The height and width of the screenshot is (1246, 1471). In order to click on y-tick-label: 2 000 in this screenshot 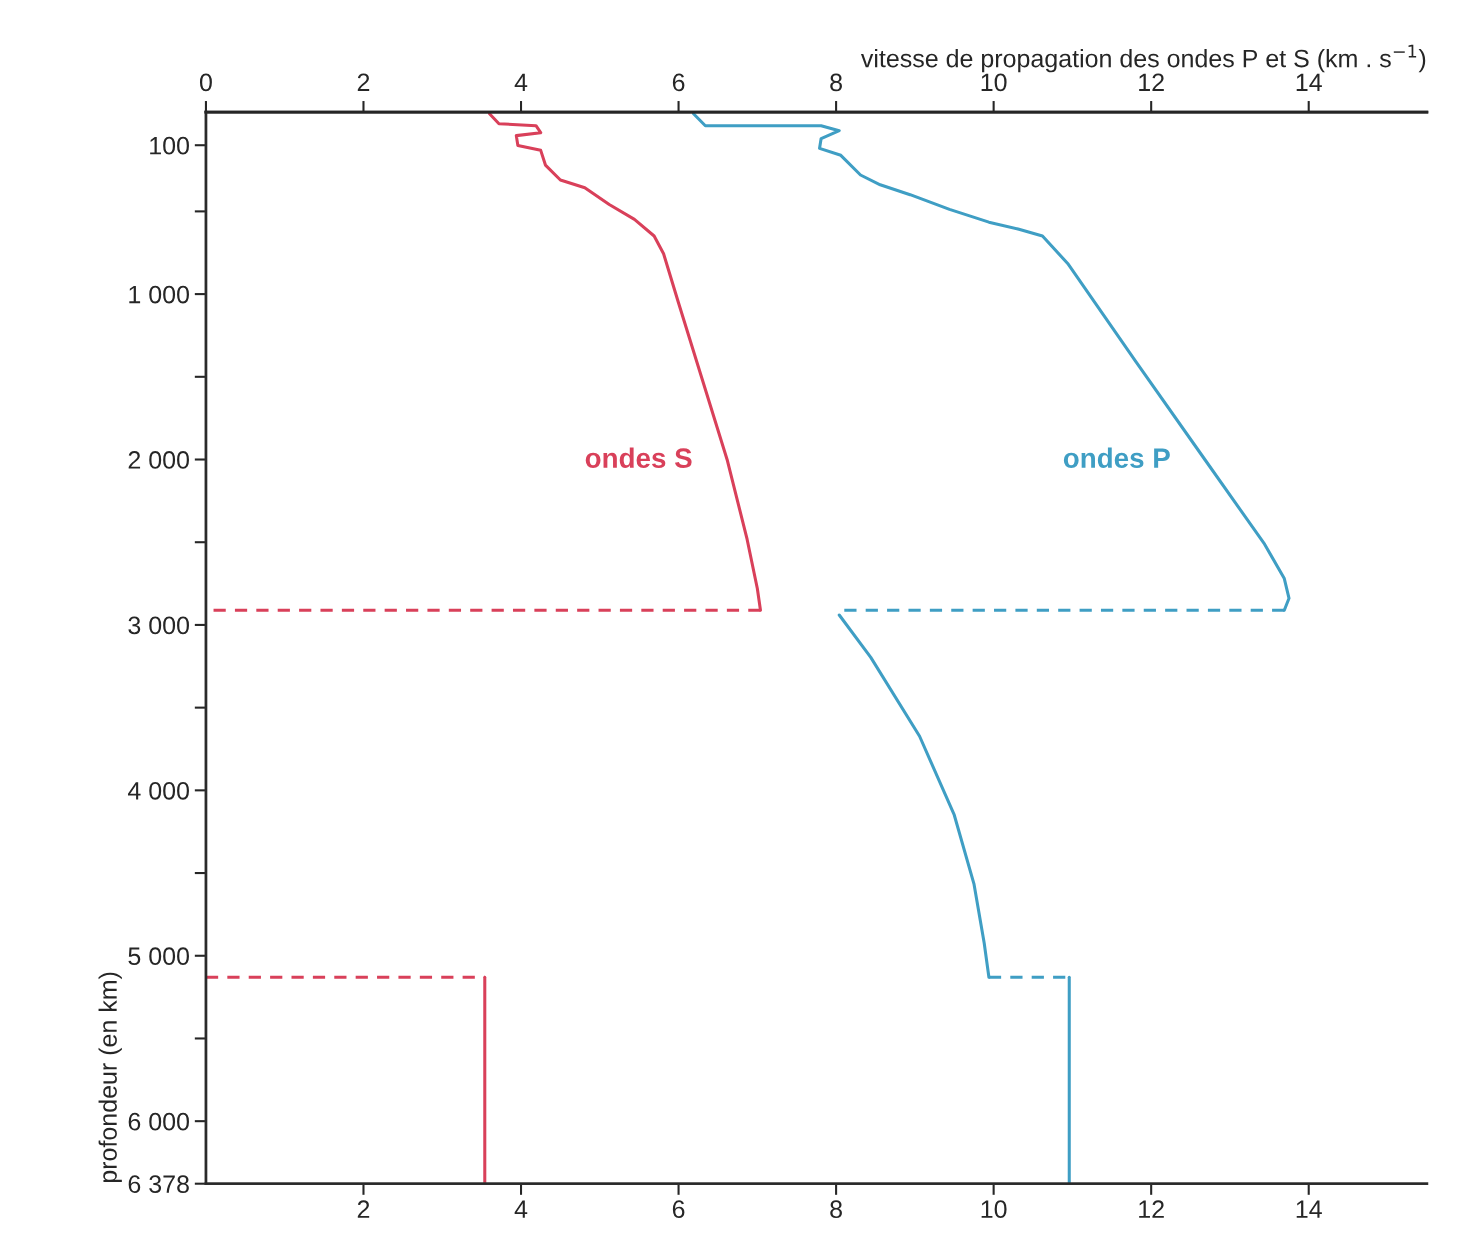, I will do `click(158, 460)`.